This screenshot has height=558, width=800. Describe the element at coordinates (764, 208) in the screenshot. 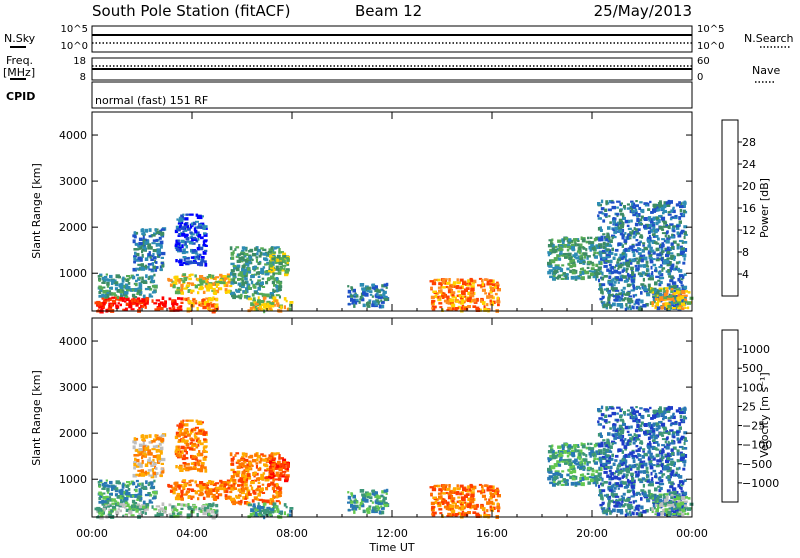

I see `power-colorbar-label: Power [dB]` at that location.